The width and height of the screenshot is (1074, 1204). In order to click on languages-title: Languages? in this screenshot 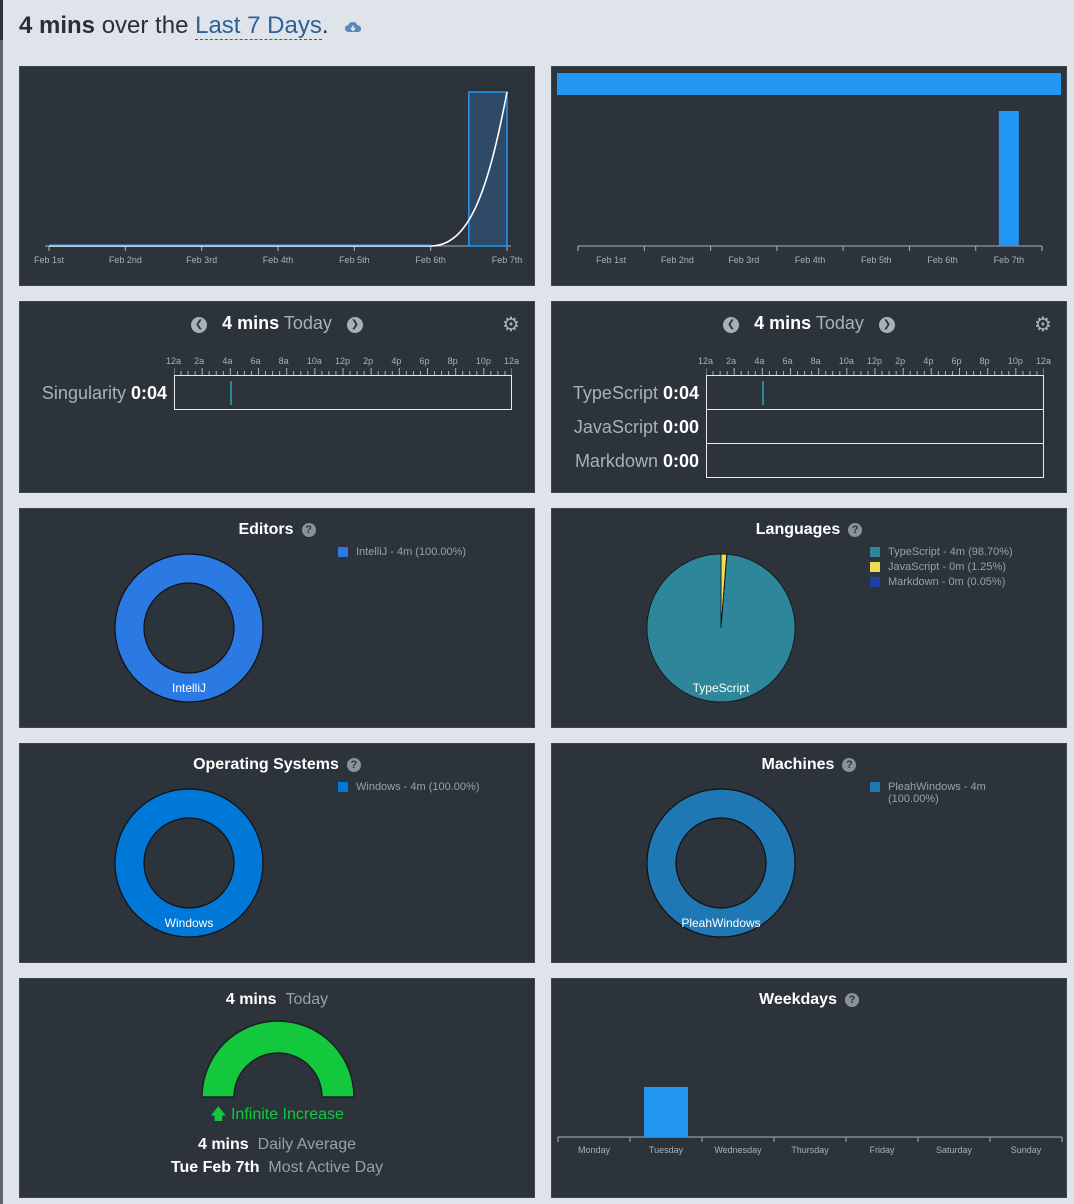, I will do `click(809, 530)`.